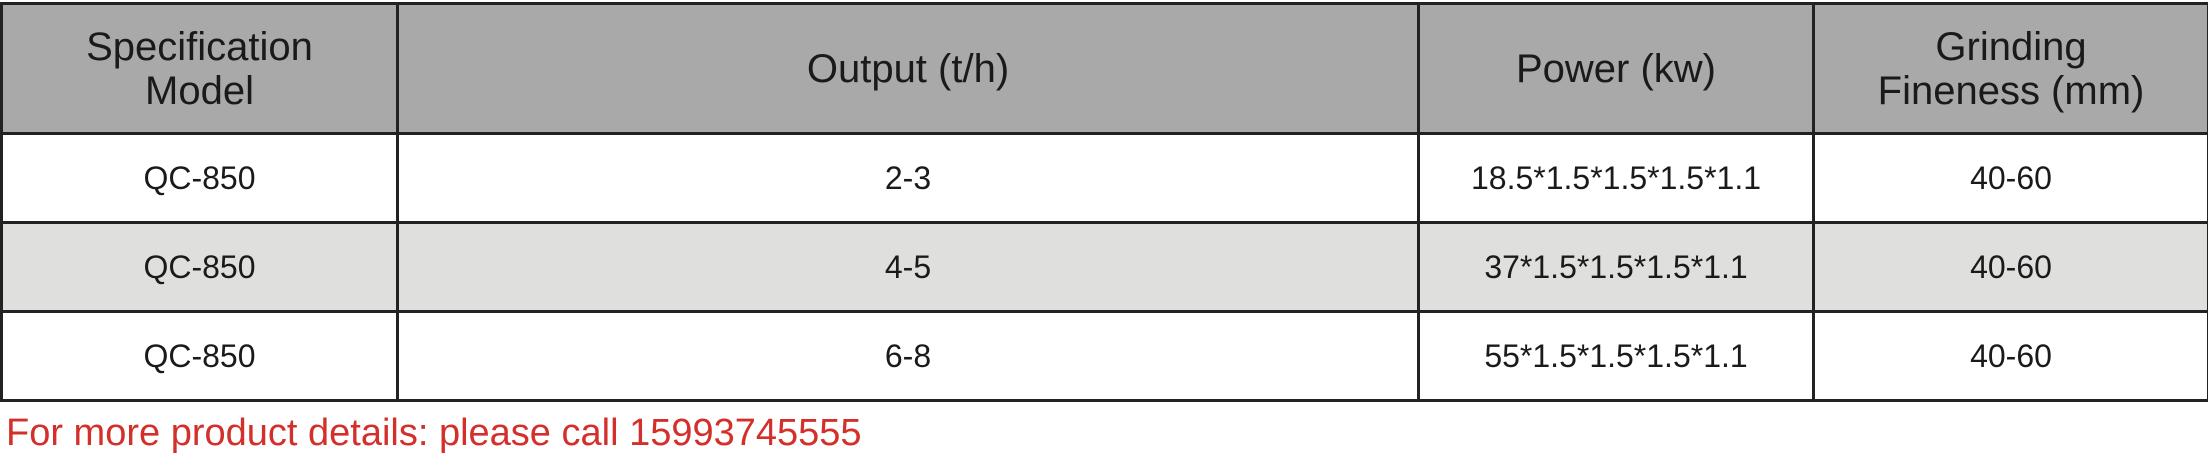 The image size is (2208, 457). What do you see at coordinates (908, 178) in the screenshot?
I see `cell-output: 2-3` at bounding box center [908, 178].